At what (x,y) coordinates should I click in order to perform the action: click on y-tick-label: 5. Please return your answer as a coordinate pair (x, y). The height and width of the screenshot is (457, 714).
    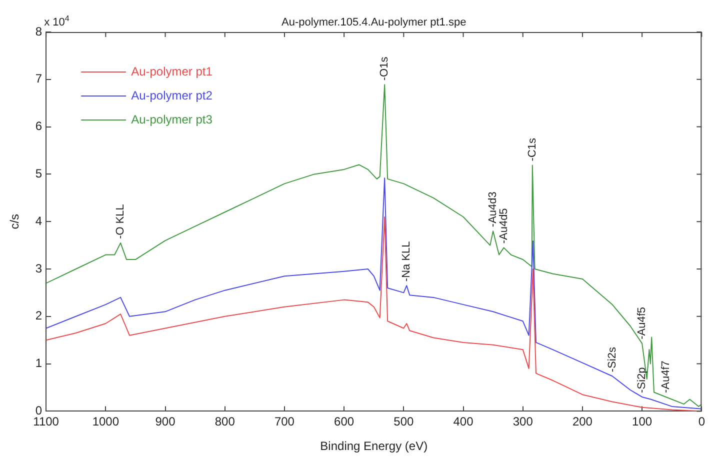
    Looking at the image, I should click on (38, 173).